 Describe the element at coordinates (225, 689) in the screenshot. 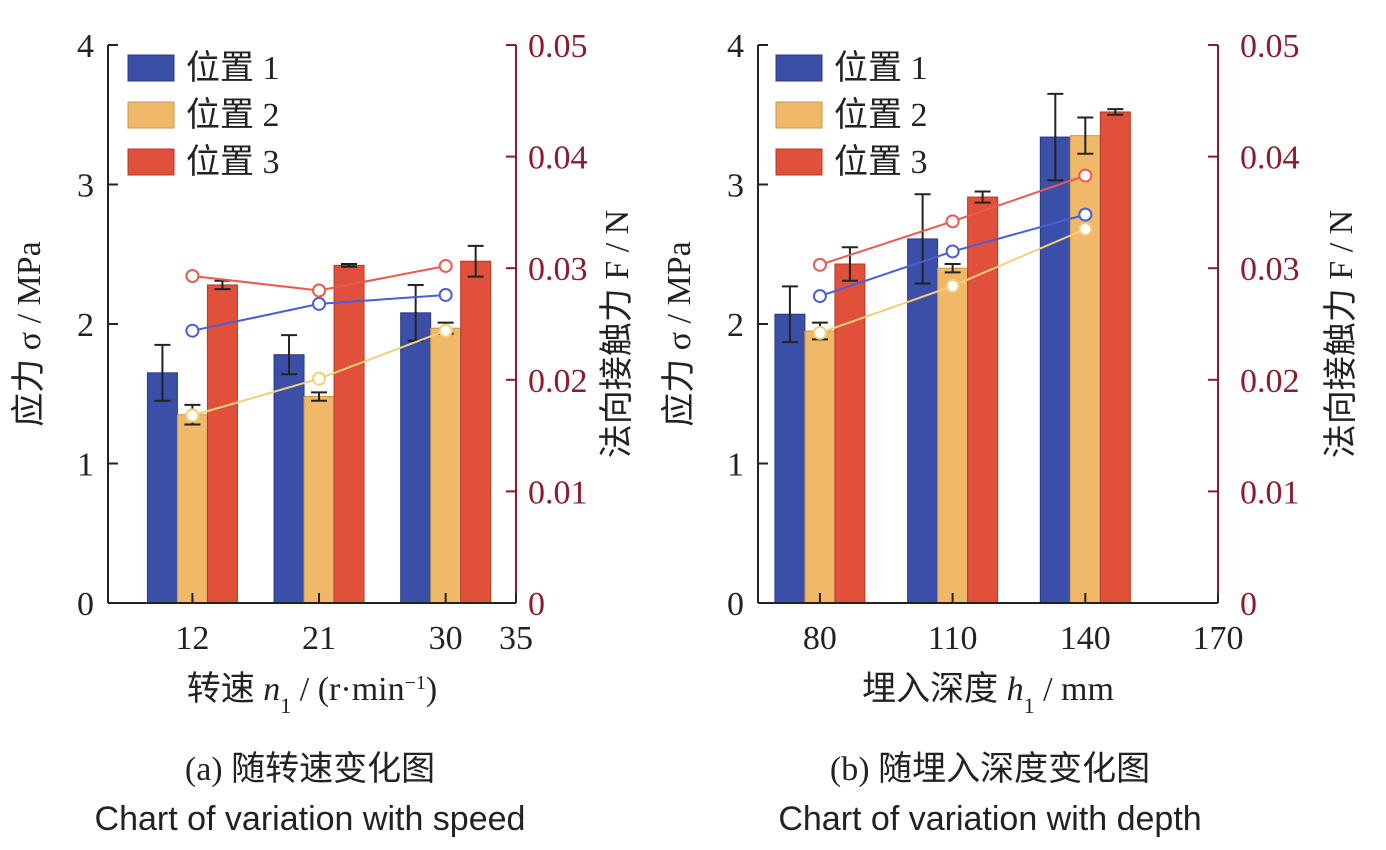

I see `x-axis-label-part: 转速` at that location.